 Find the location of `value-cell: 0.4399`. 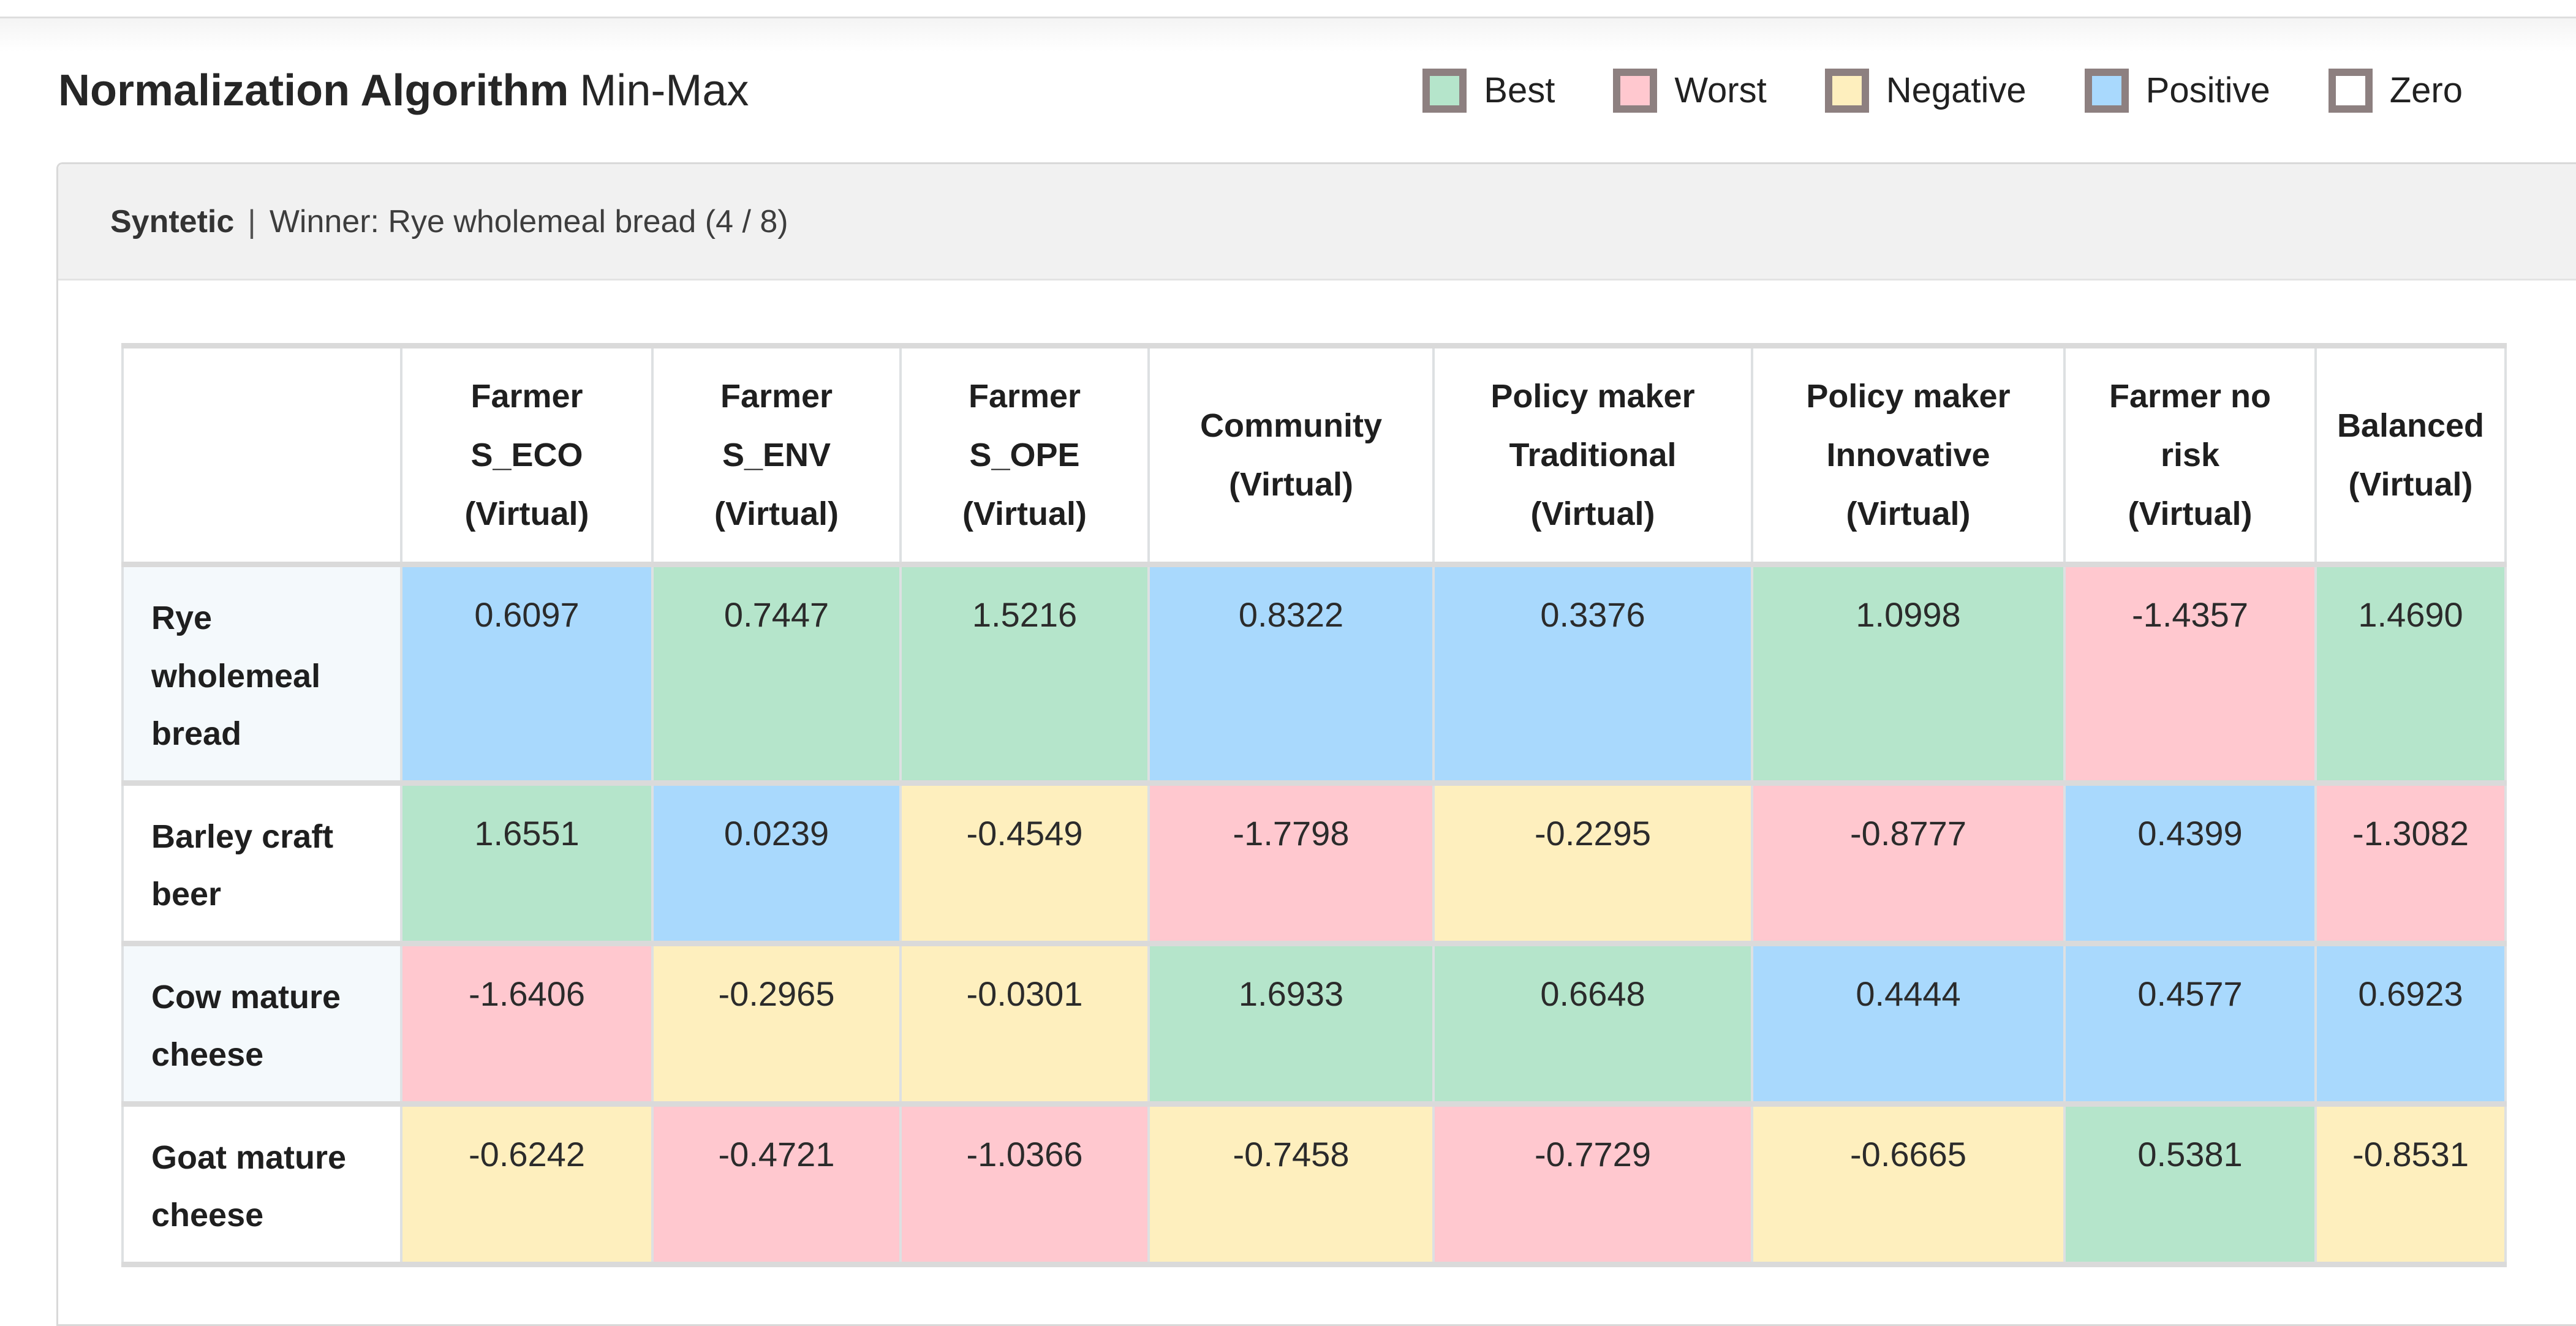

value-cell: 0.4399 is located at coordinates (2190, 863).